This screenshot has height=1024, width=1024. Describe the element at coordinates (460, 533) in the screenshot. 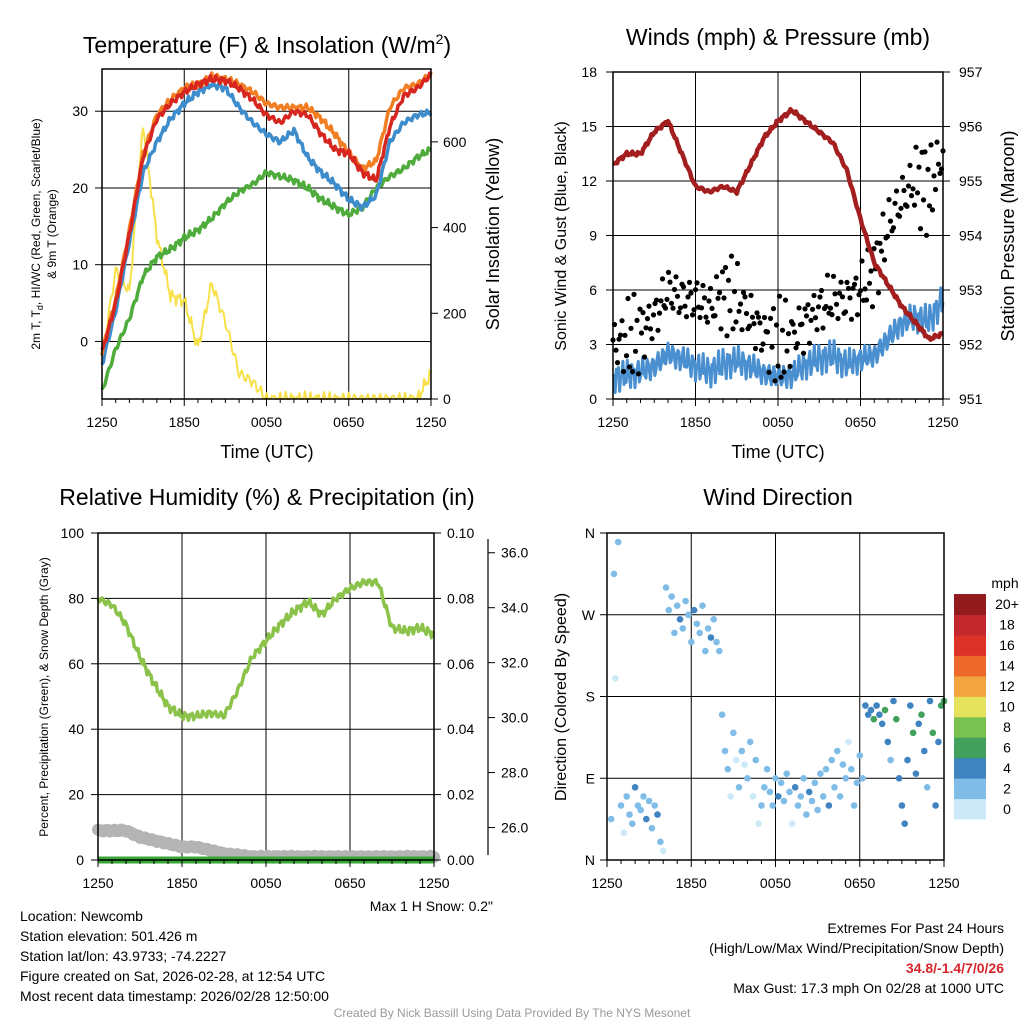

I see `precip-ytick-label: 0.10` at that location.